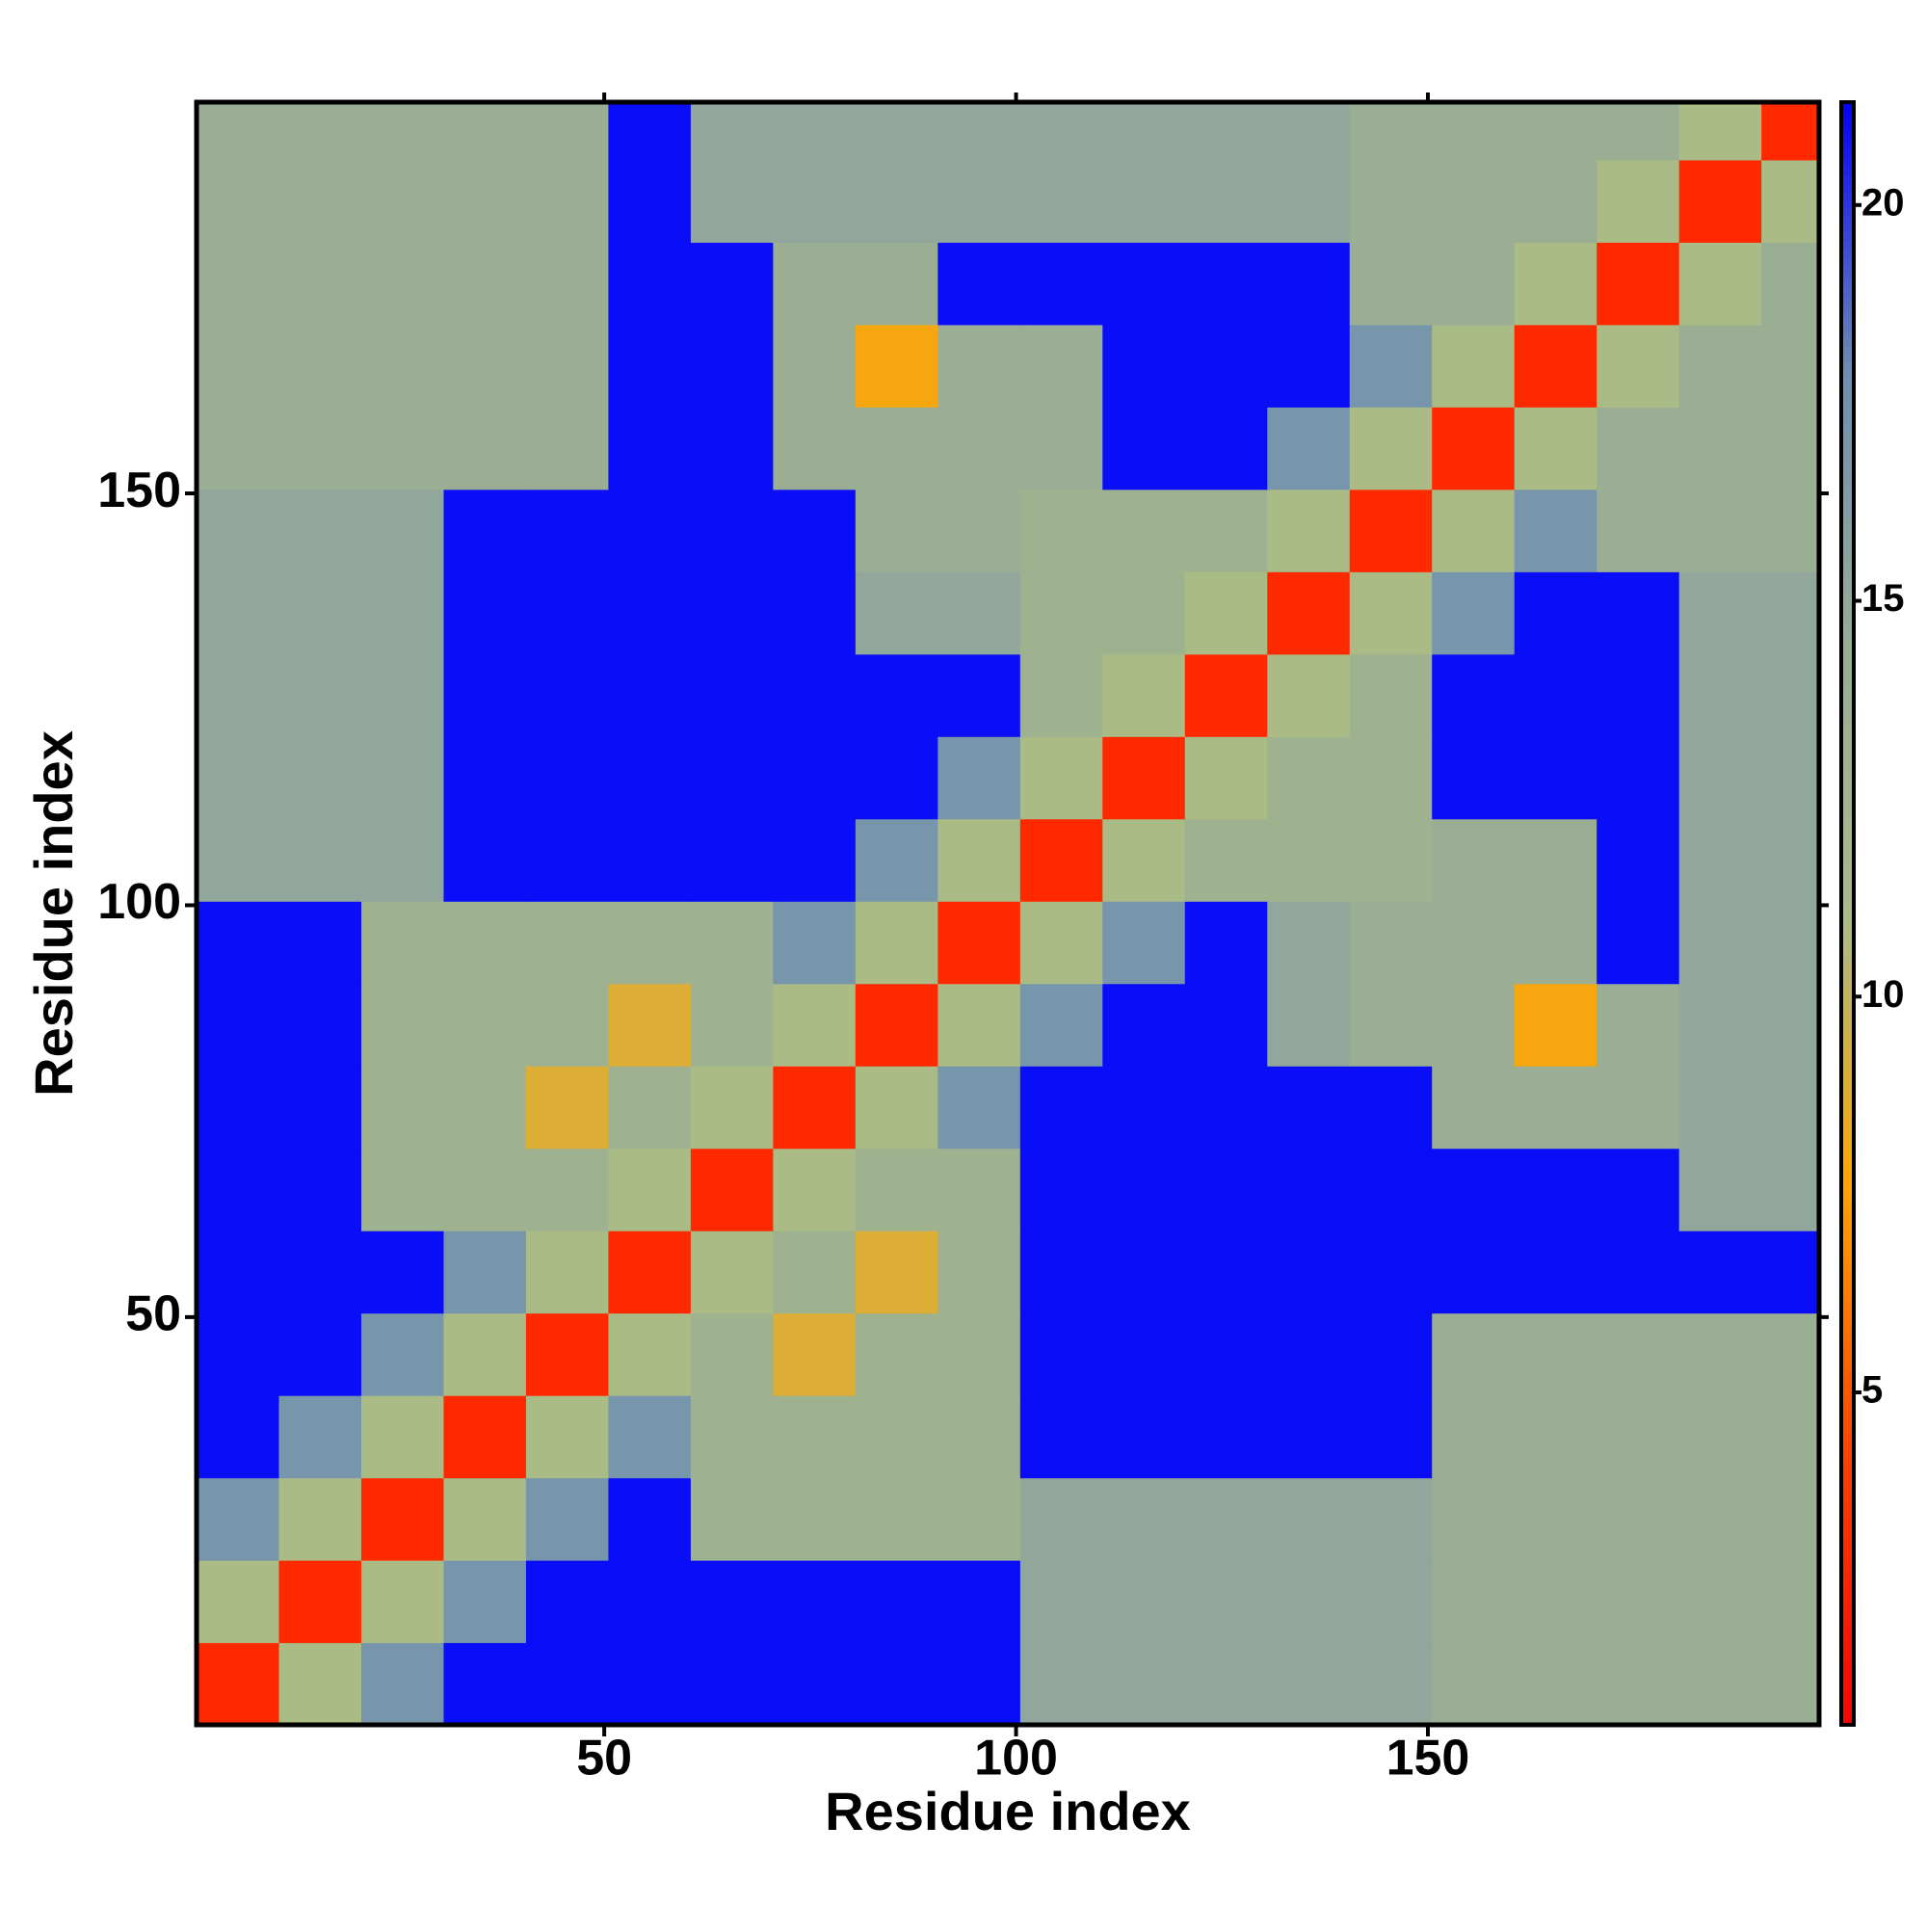 The image size is (1927, 1932). Describe the element at coordinates (139, 902) in the screenshot. I see `y-tick-label: 100` at that location.